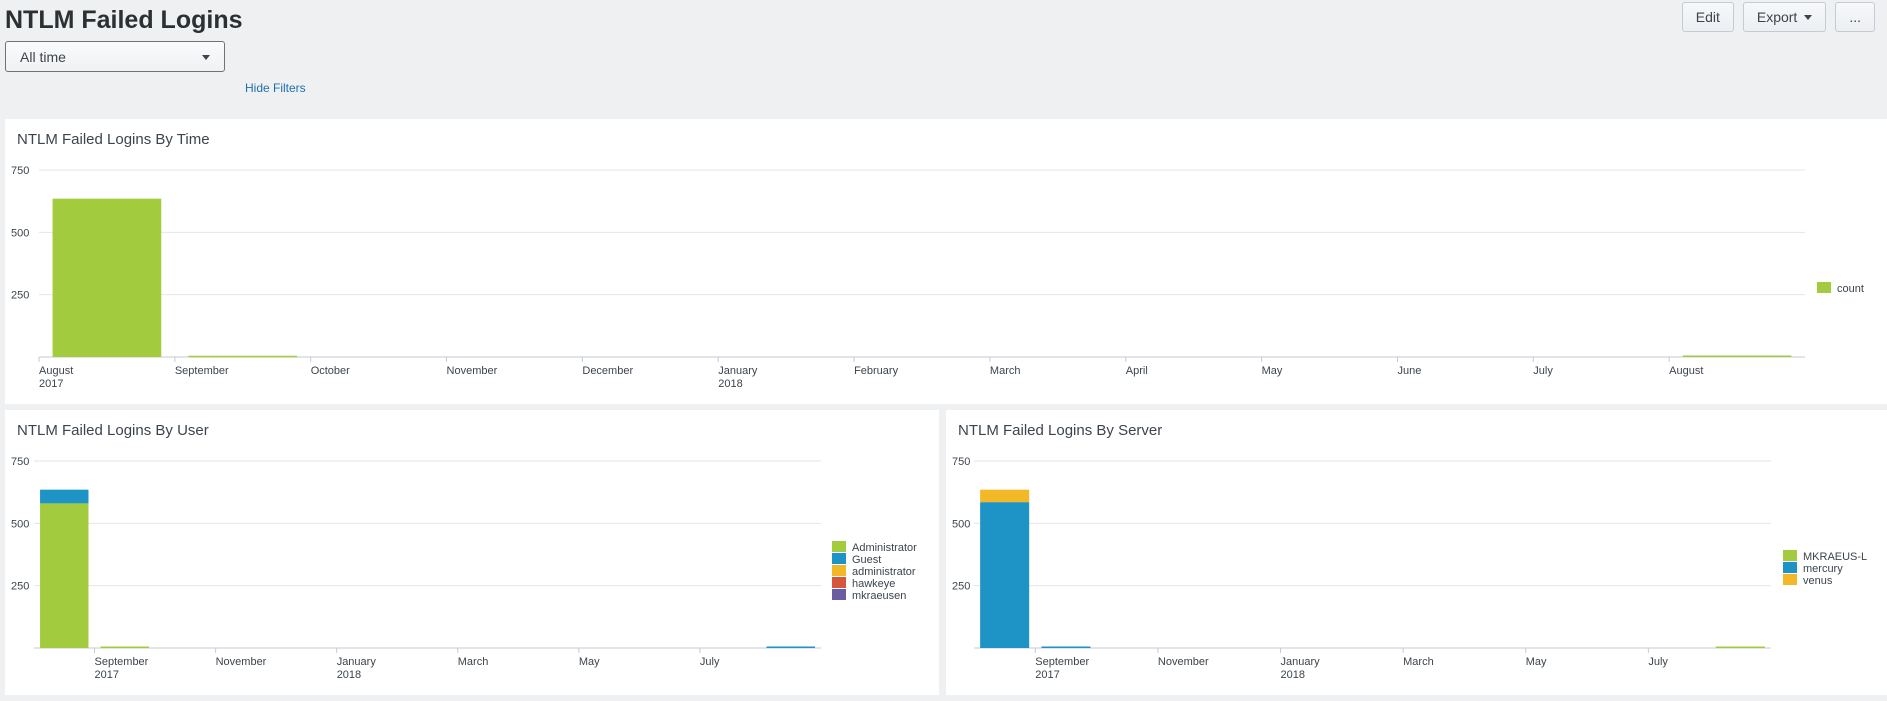 The image size is (1887, 701). Describe the element at coordinates (113, 430) in the screenshot. I see `panel-title: NTLM Failed Logins By User` at that location.